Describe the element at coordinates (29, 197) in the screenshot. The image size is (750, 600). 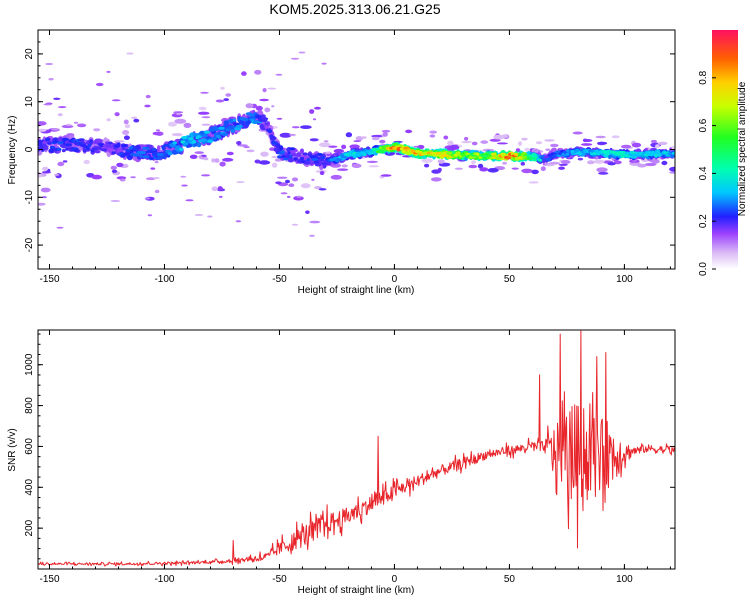
I see `spectrogram-ytick-label: -10` at that location.